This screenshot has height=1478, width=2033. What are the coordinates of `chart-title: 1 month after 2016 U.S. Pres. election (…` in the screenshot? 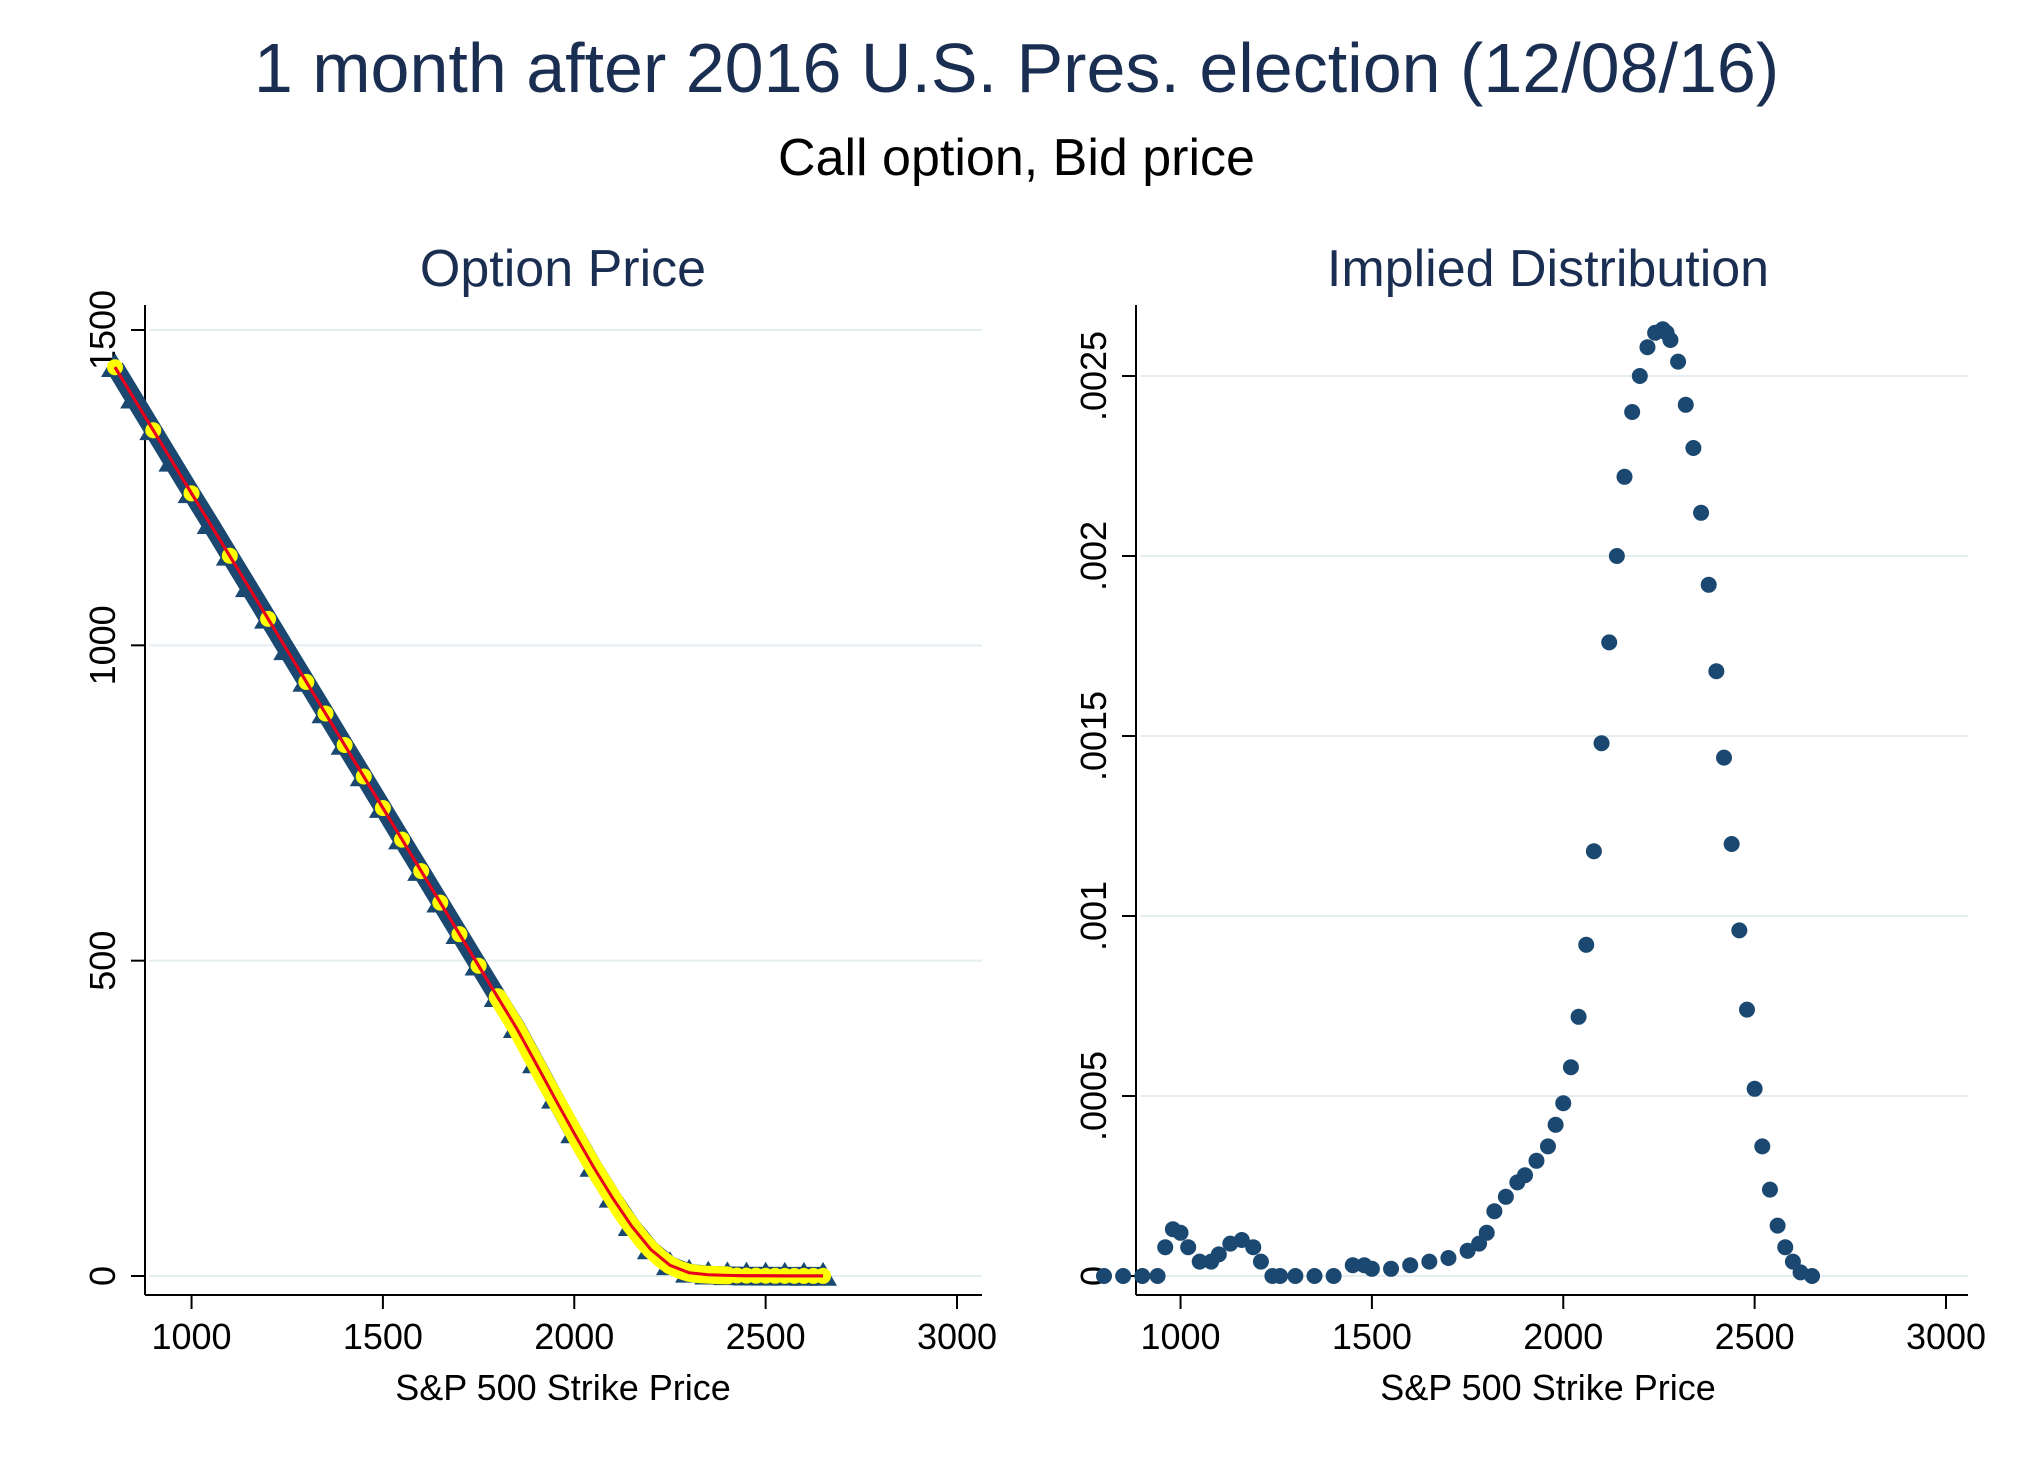 It's located at (1016, 68).